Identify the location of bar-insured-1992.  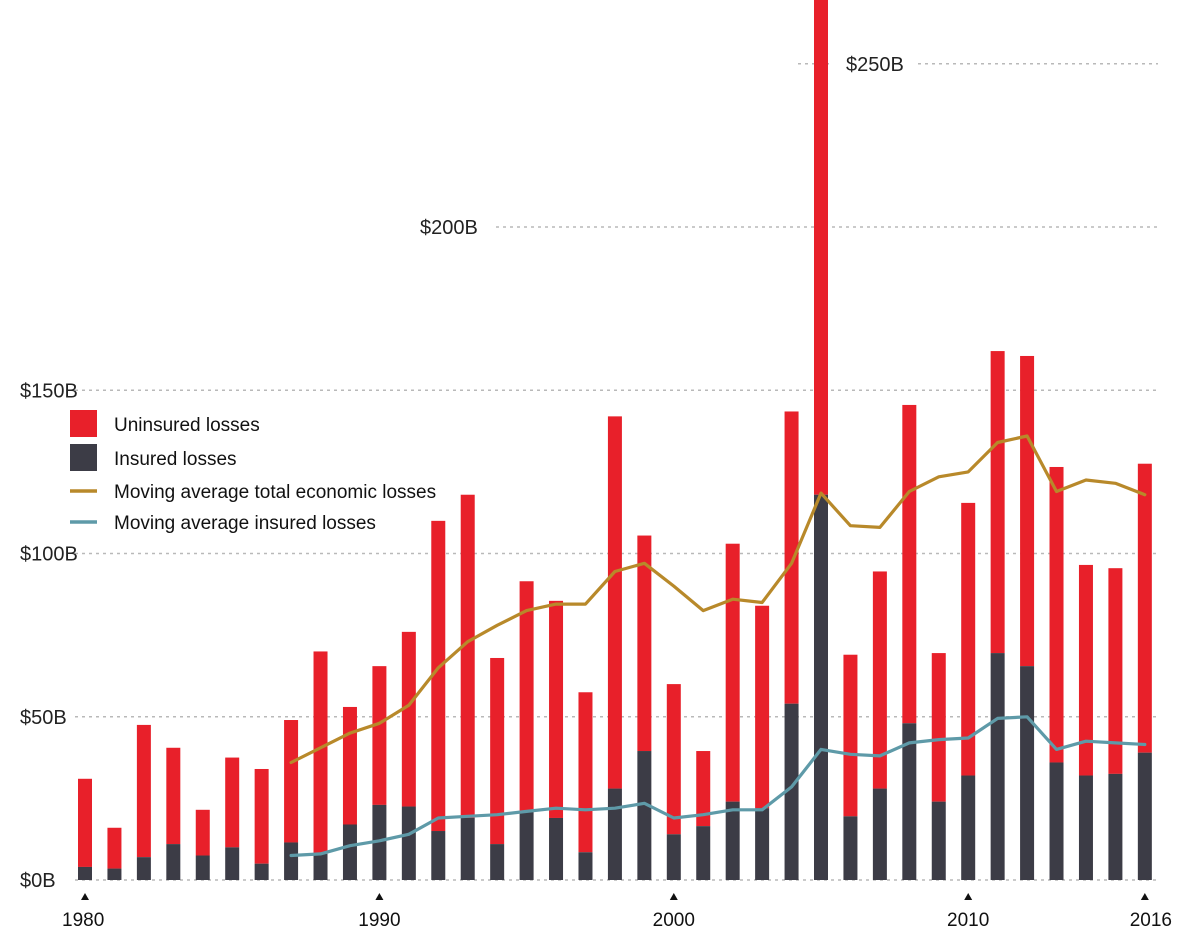
(438, 855).